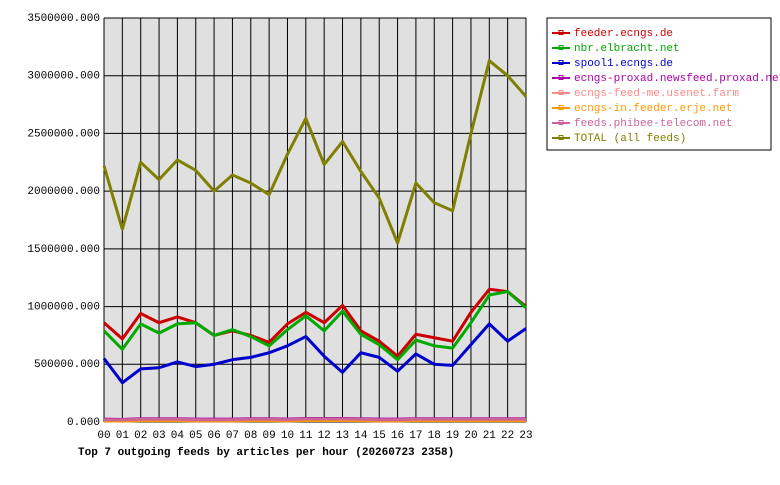 This screenshot has width=780, height=485. Describe the element at coordinates (63, 250) in the screenshot. I see `y-tick-label: 1500000.000` at that location.